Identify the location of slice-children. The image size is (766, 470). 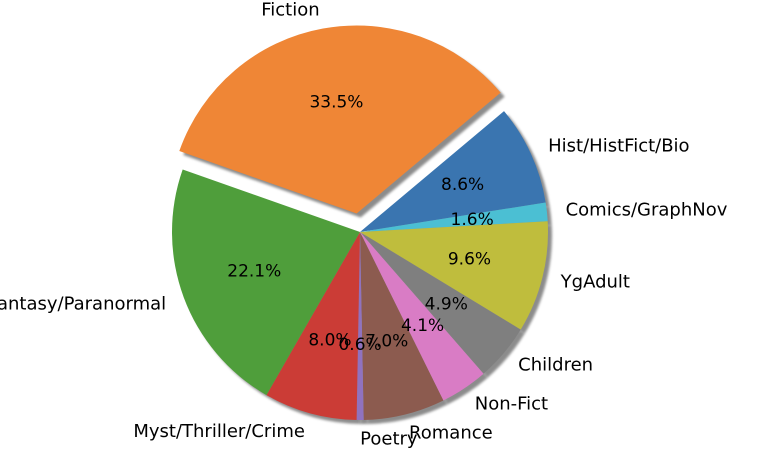
(440, 303).